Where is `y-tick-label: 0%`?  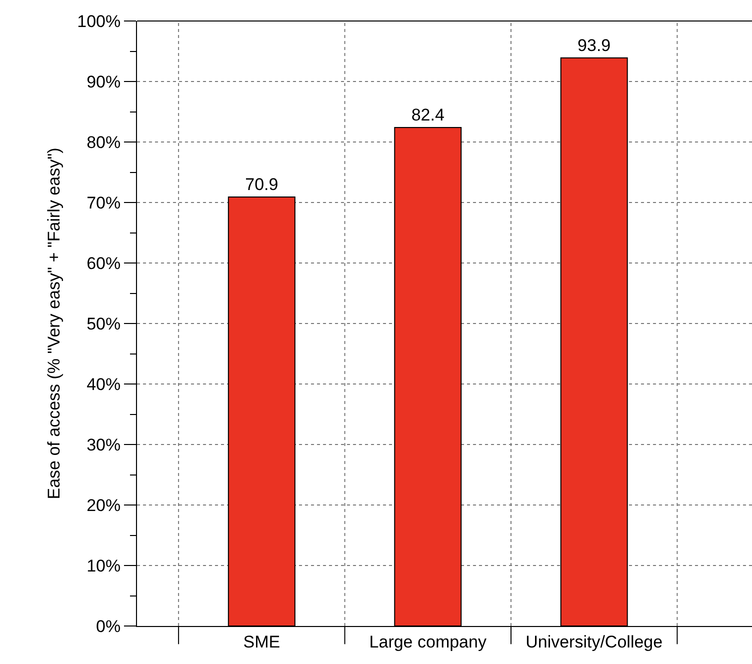
y-tick-label: 0% is located at coordinates (108, 626).